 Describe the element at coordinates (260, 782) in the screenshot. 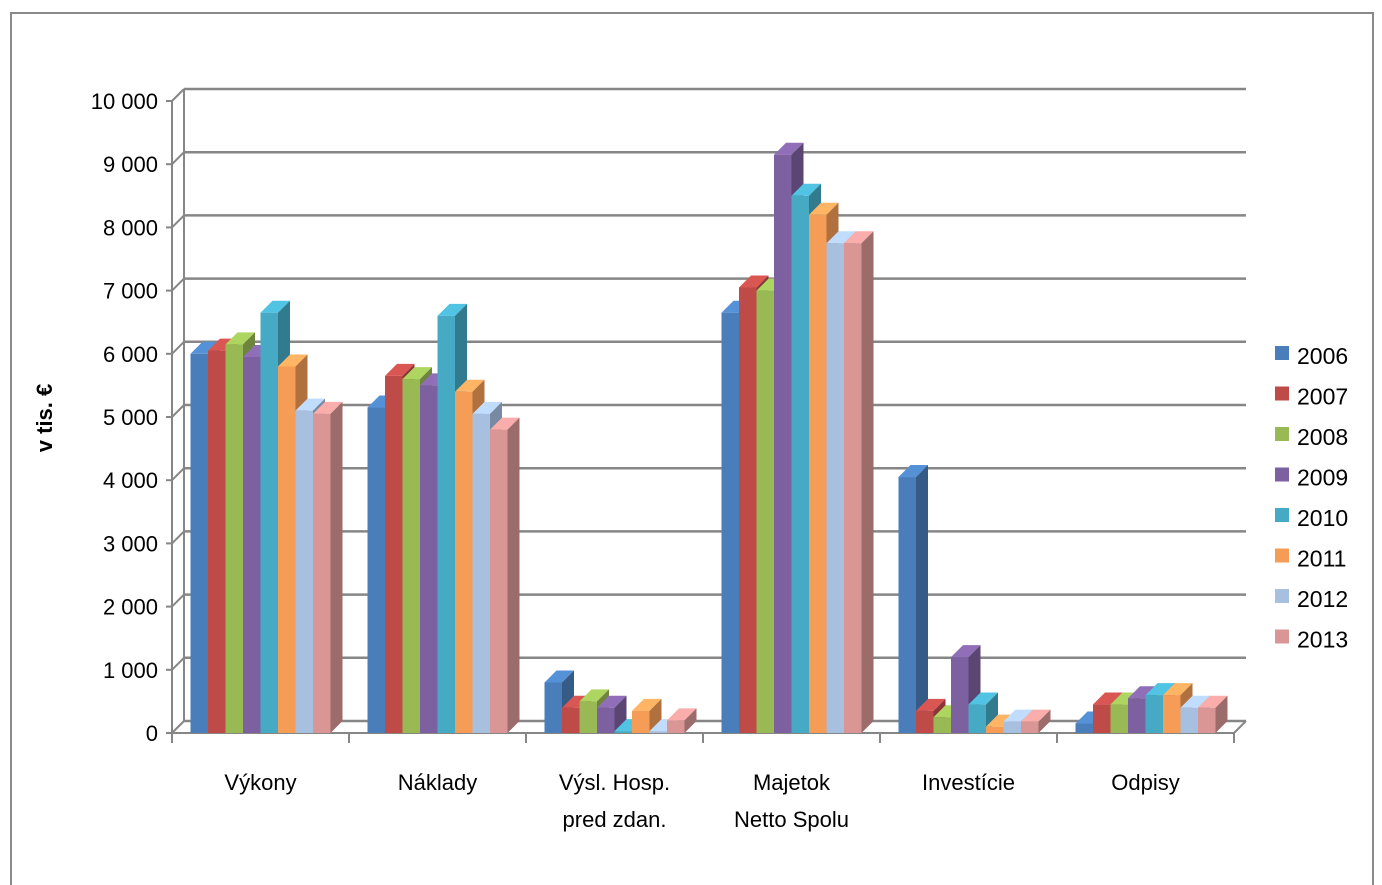

I see `x-category-label: Výkony` at that location.